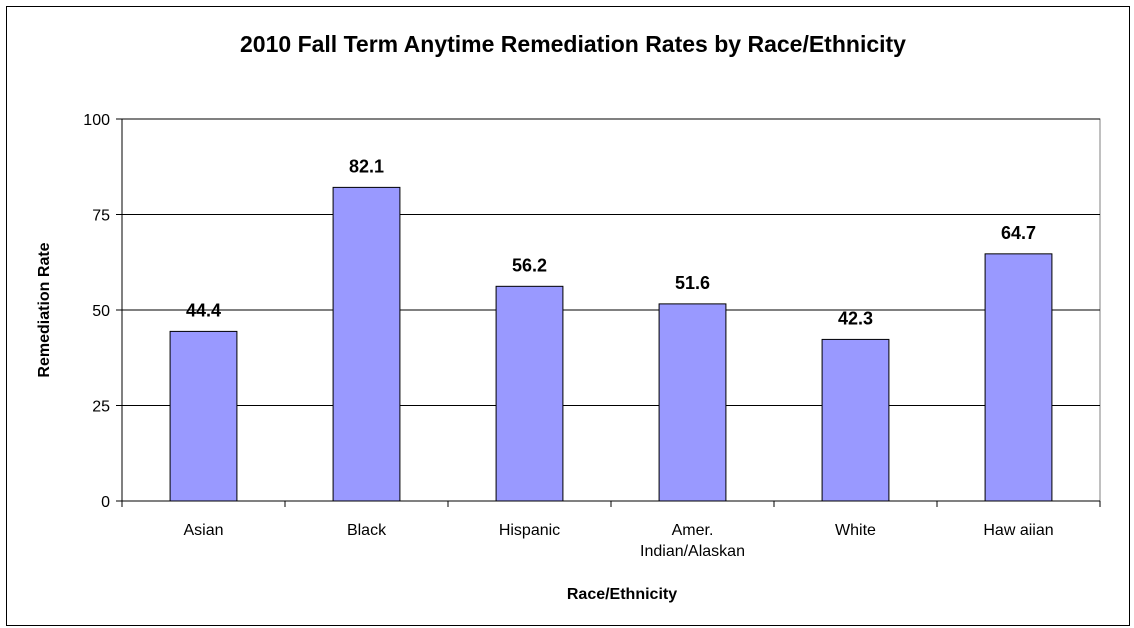  Describe the element at coordinates (855, 530) in the screenshot. I see `x-tick-label: White` at that location.